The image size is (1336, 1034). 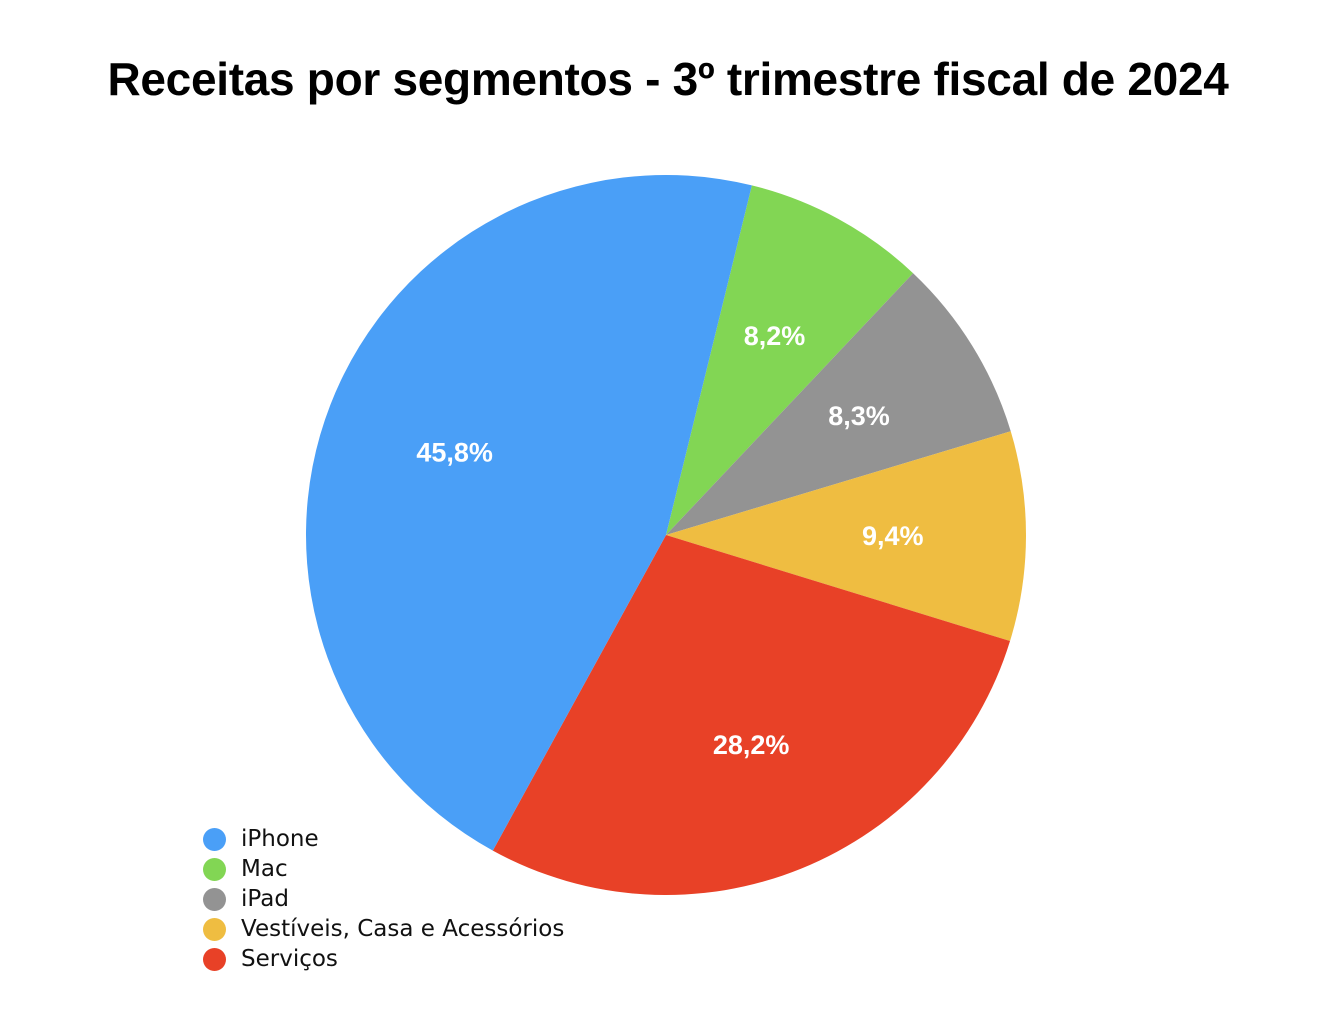 I want to click on legend-label: Serviços, so click(x=289, y=959).